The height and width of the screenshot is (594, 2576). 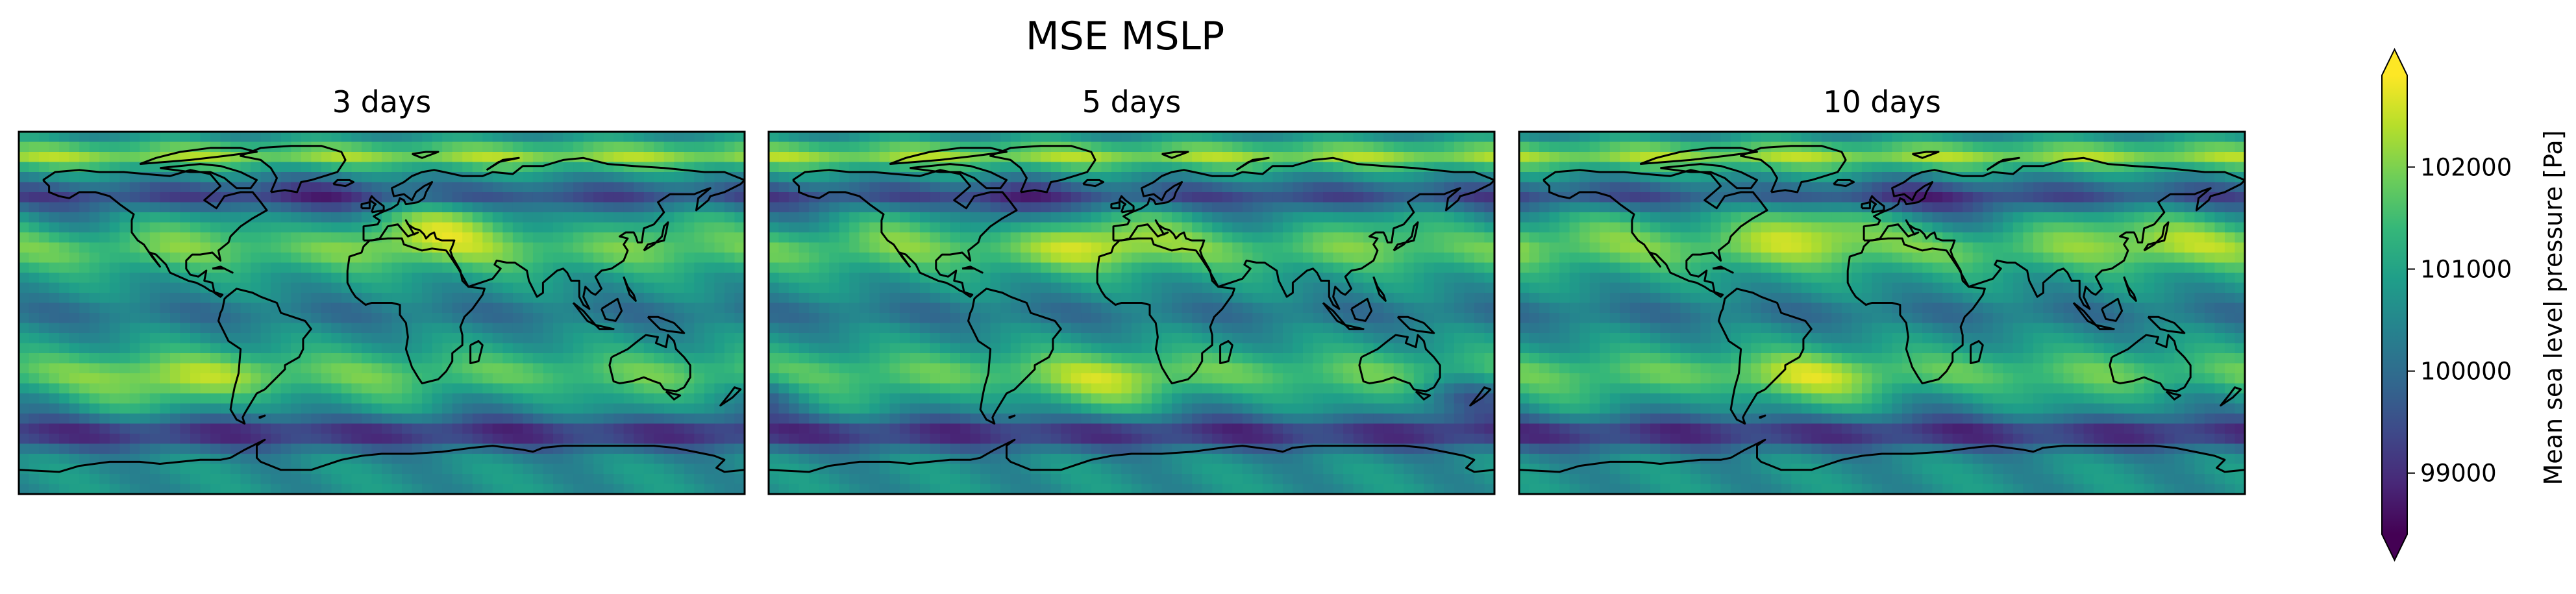 I want to click on coastline, so click(x=553, y=233).